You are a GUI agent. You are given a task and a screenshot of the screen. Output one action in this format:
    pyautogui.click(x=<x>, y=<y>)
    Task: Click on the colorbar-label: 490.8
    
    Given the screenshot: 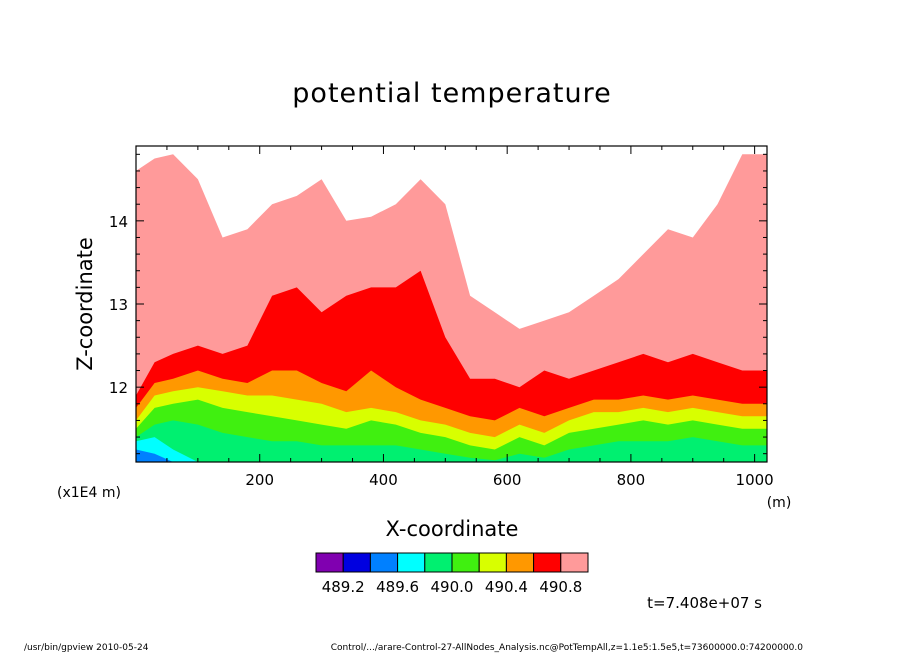 What is the action you would take?
    pyautogui.click(x=560, y=587)
    